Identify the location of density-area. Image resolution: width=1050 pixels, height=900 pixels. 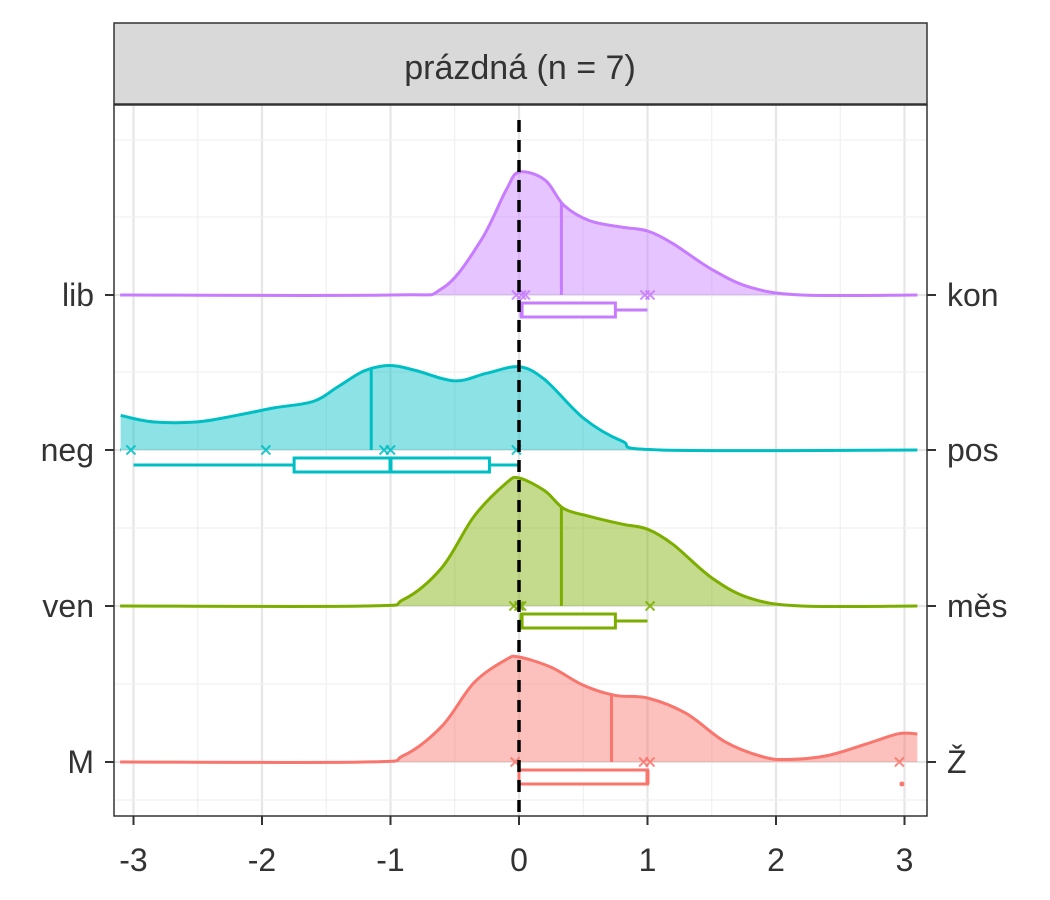
(519, 233).